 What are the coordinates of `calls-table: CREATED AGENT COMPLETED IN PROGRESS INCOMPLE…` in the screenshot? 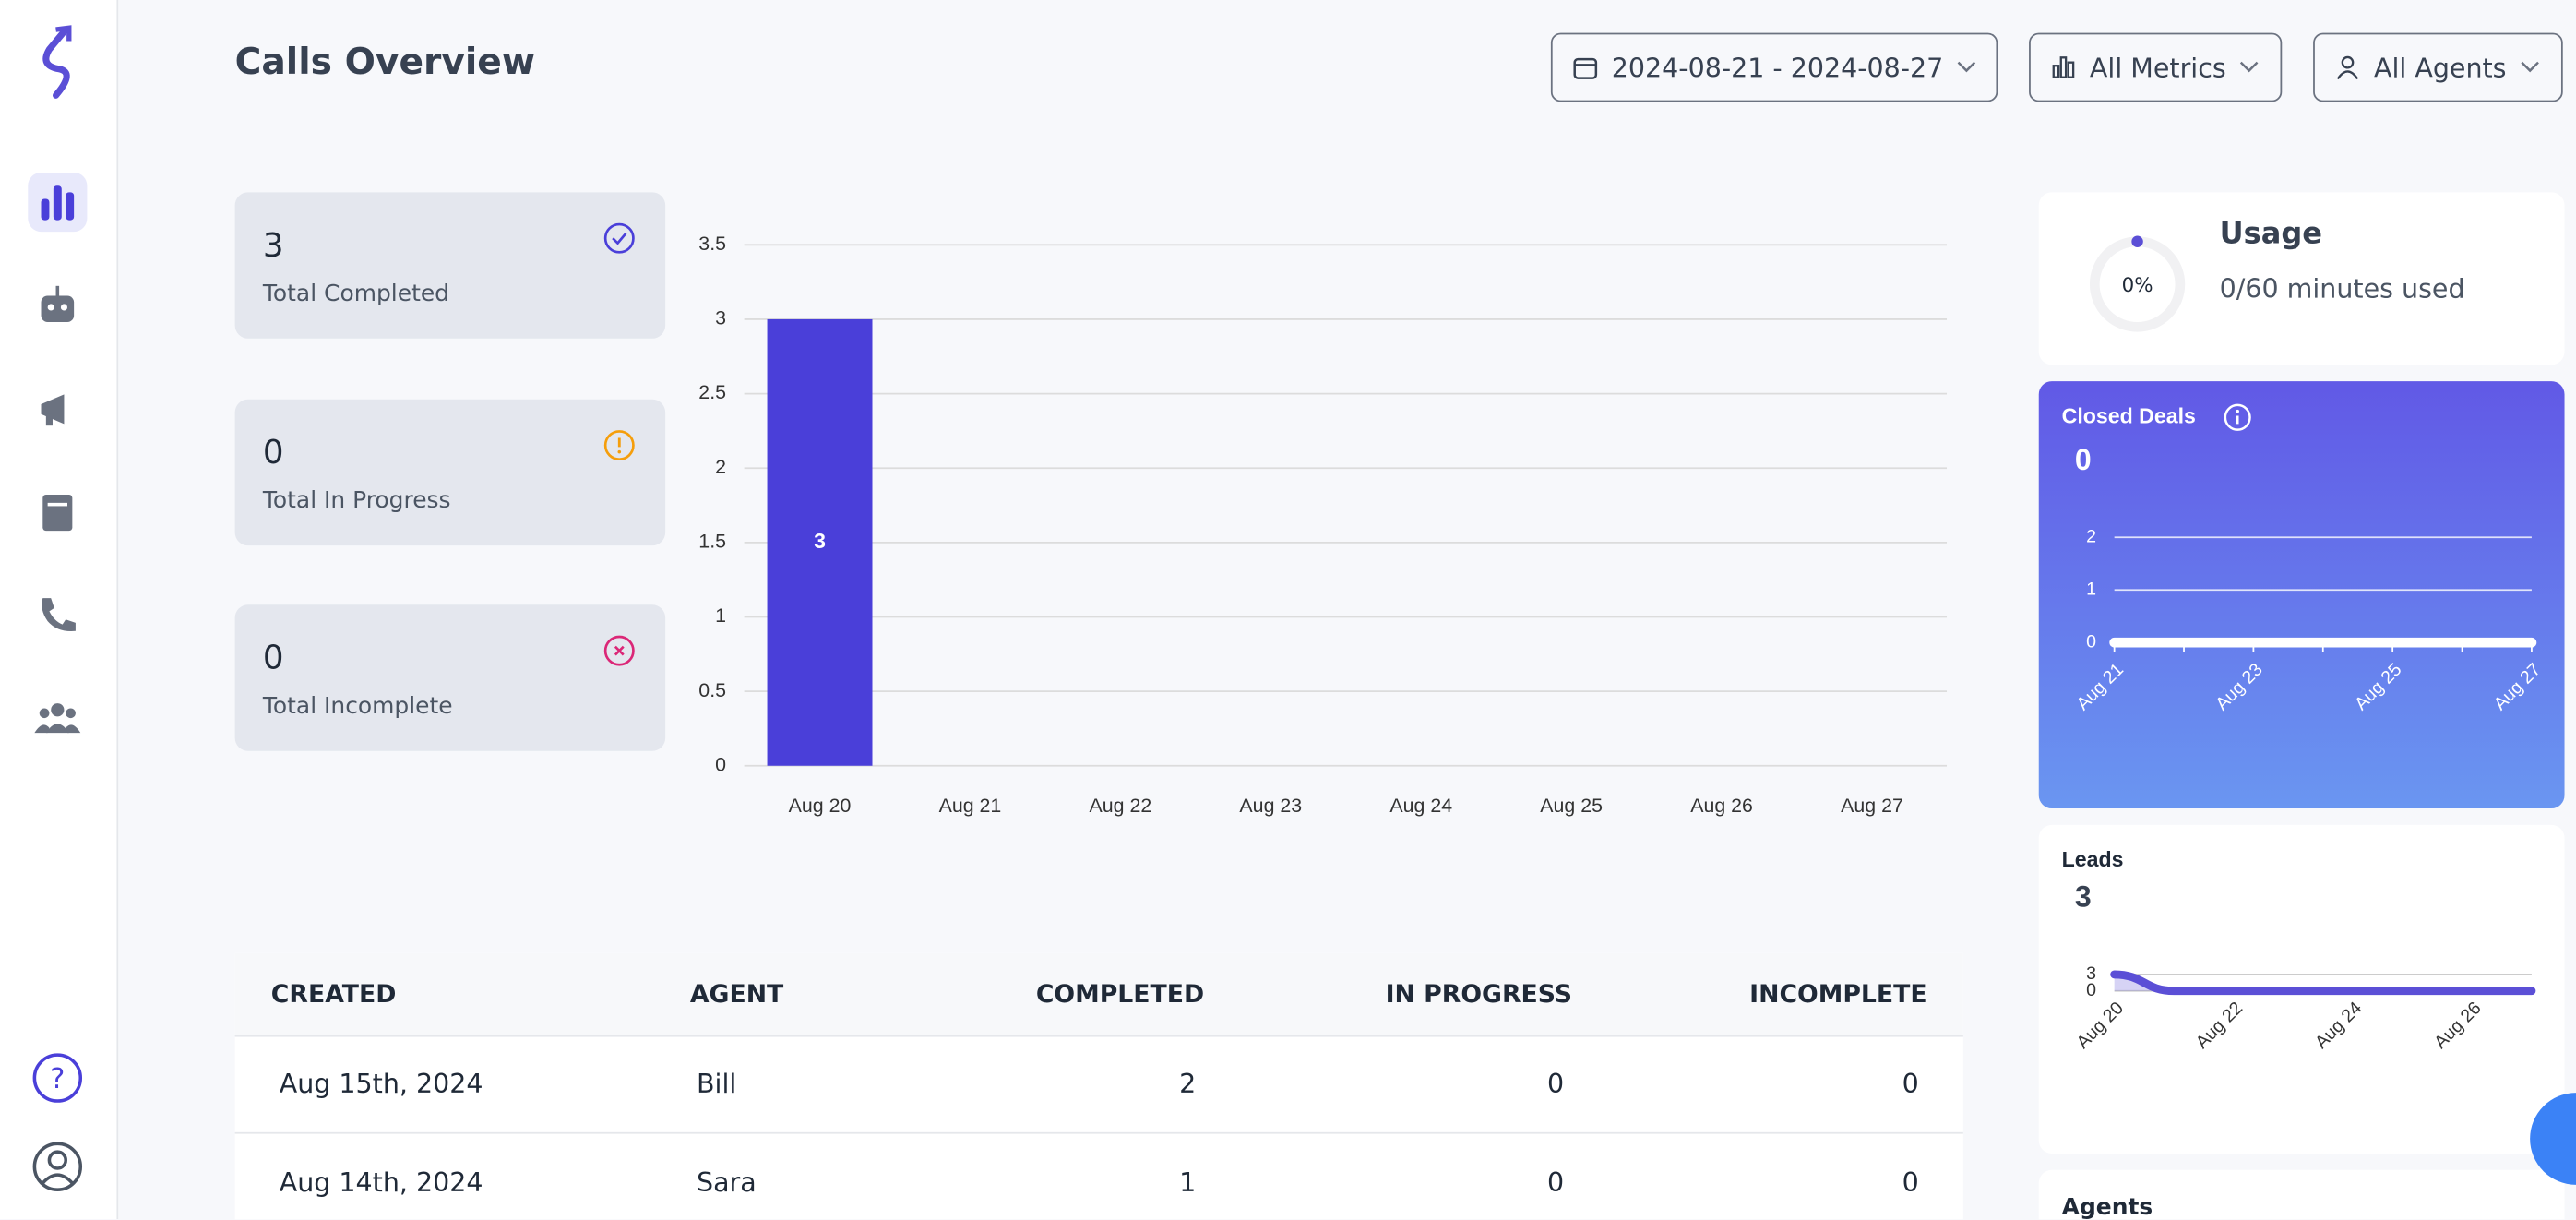 It's located at (1098, 1086).